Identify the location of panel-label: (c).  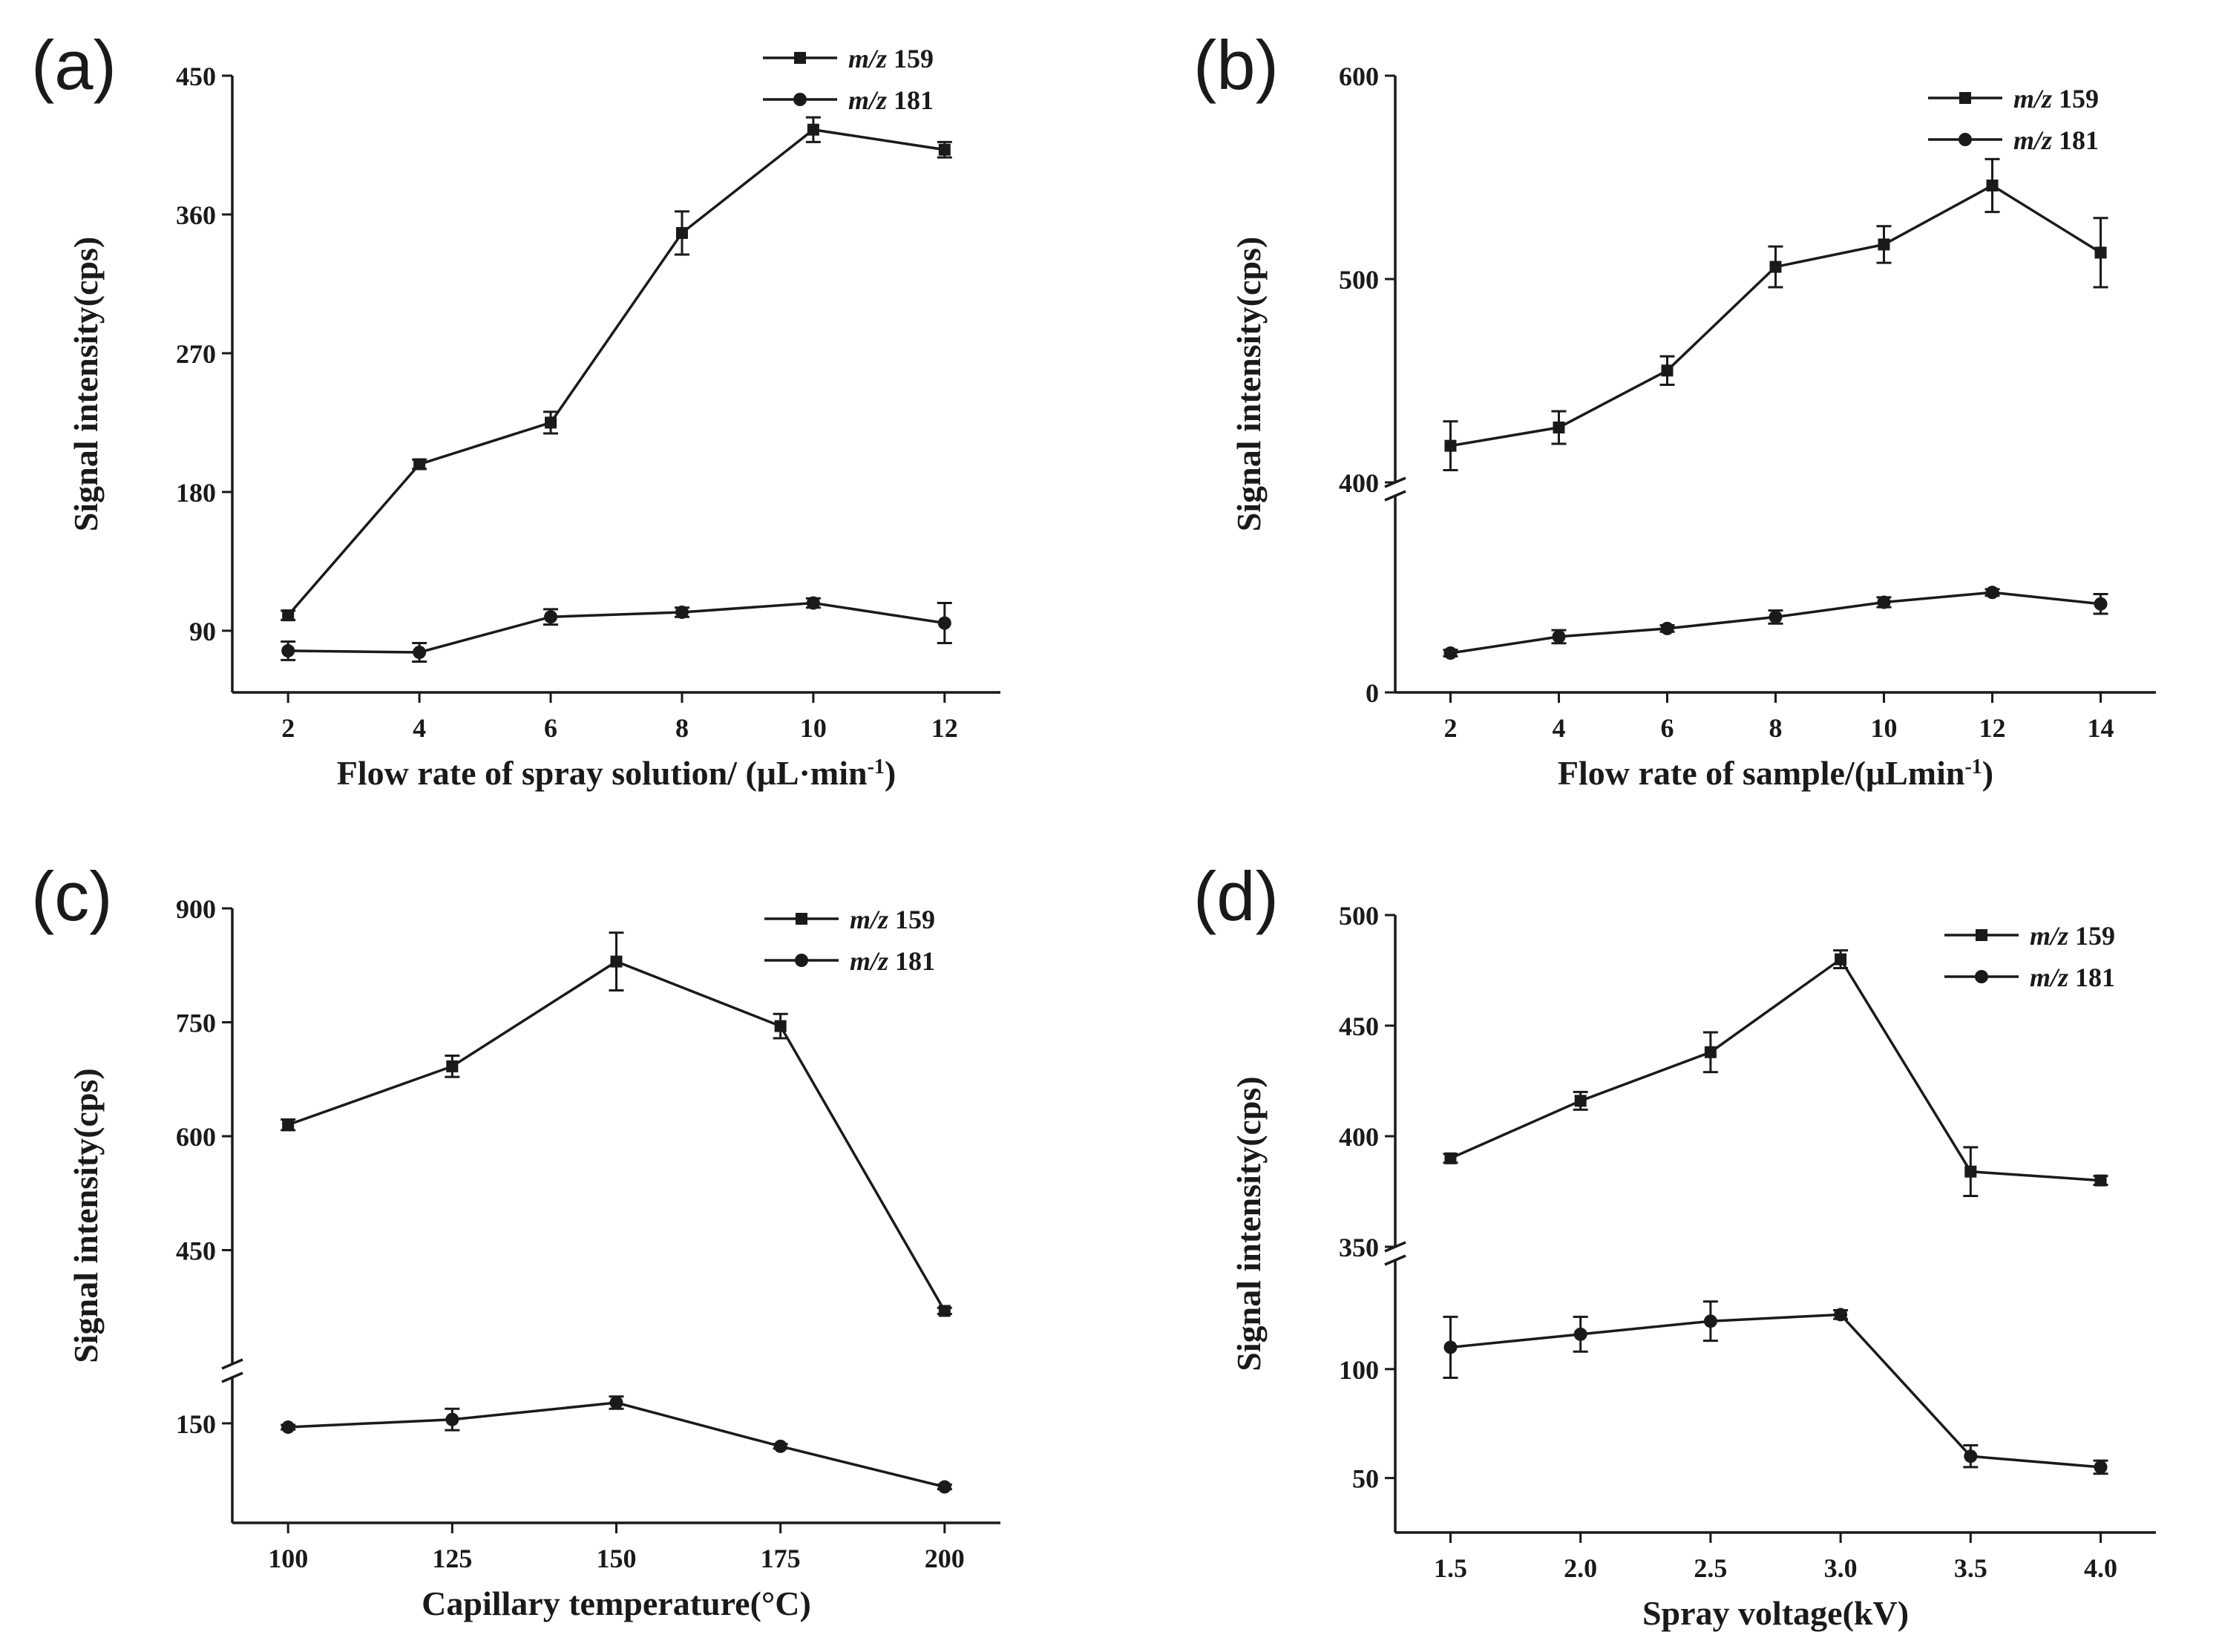
(72, 896).